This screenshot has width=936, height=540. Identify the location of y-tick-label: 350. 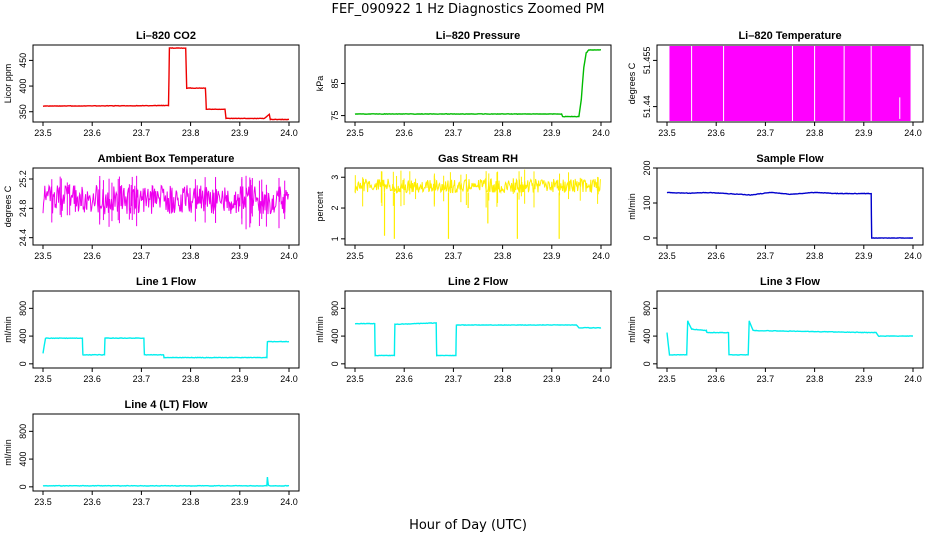
(23, 111).